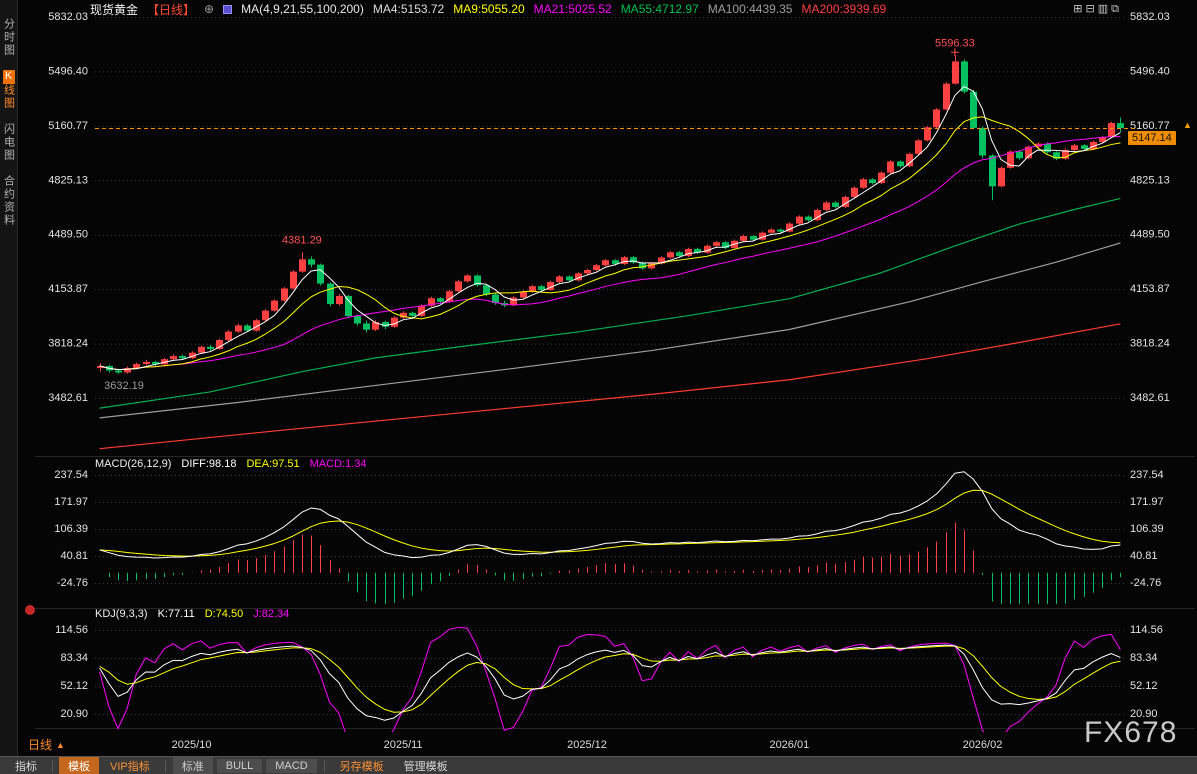 The width and height of the screenshot is (1197, 774). I want to click on bottom-toolbar: 指标 模板 VIP指标 标准 BULL MACD 另存模板 管理模板, so click(598, 765).